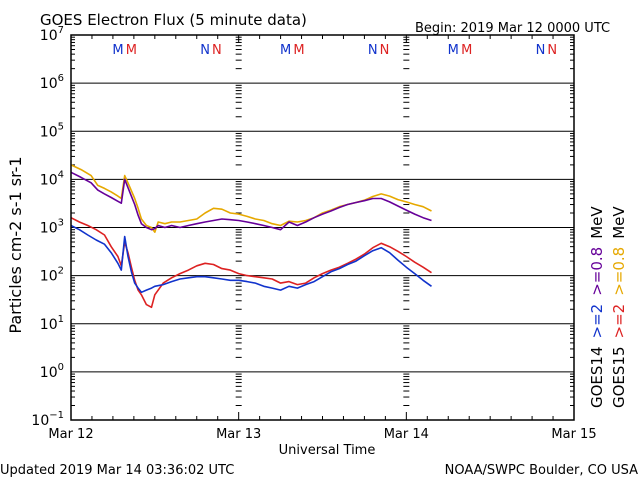 This screenshot has width=640, height=480. What do you see at coordinates (15, 244) in the screenshot?
I see `y-axis-title: Particles cm-2 s-1 sr-1` at bounding box center [15, 244].